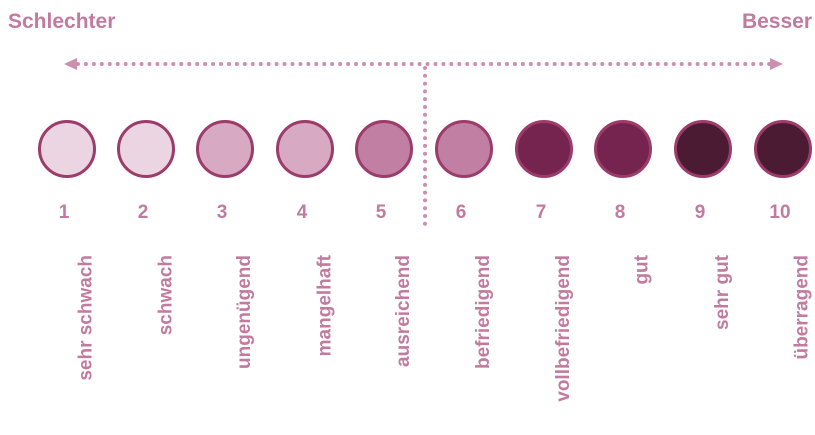 The image size is (815, 435). I want to click on pass-fail-divider, so click(425, 146).